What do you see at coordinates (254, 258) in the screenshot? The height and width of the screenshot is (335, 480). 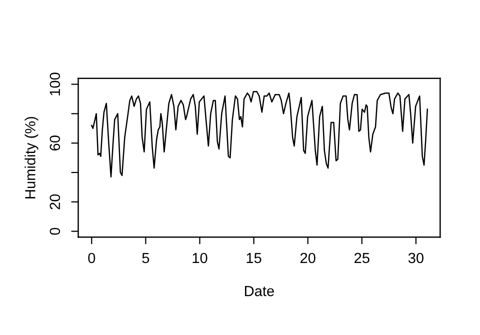 I see `x-tick-label: 15` at bounding box center [254, 258].